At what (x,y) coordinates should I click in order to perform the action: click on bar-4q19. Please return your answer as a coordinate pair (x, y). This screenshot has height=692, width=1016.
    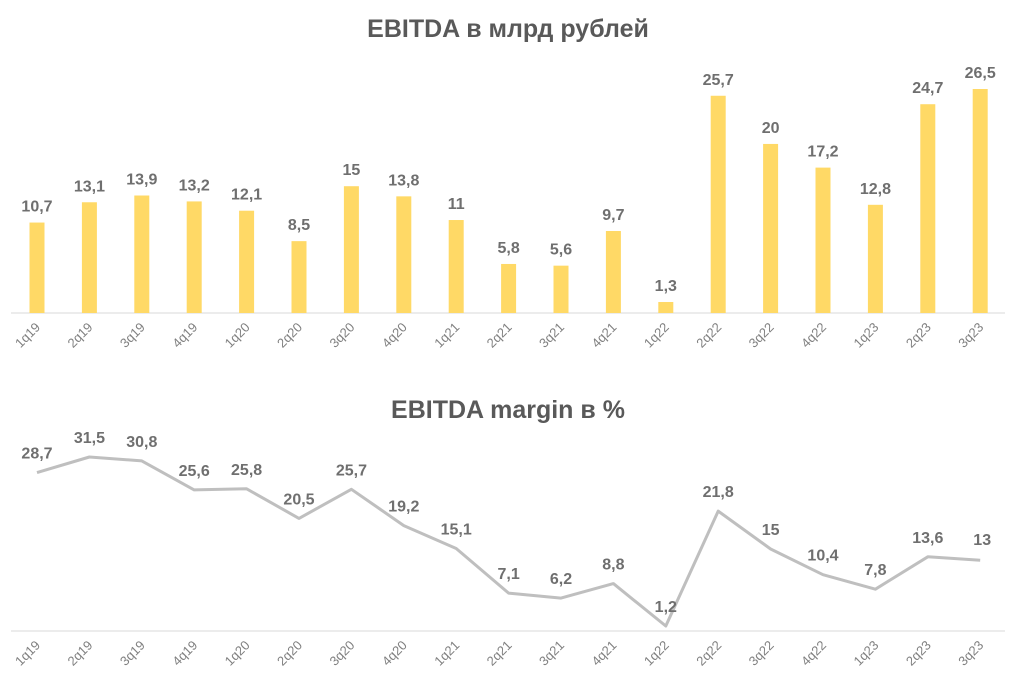
    Looking at the image, I should click on (194, 257).